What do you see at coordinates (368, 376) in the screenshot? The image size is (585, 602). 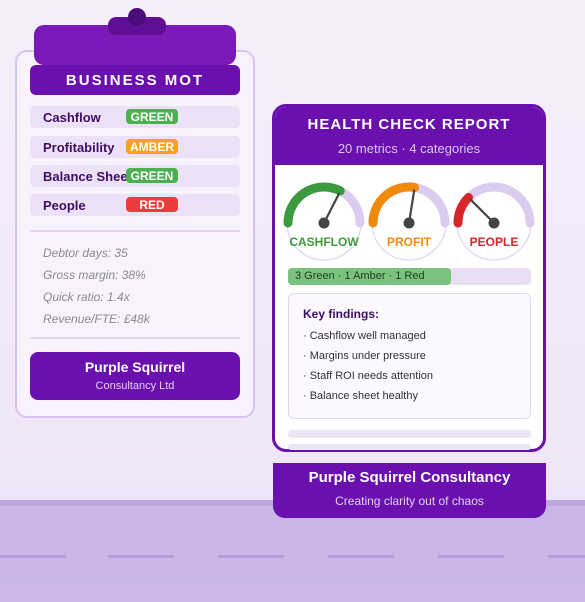 I see `finding-item: · Staff ROI needs attention` at bounding box center [368, 376].